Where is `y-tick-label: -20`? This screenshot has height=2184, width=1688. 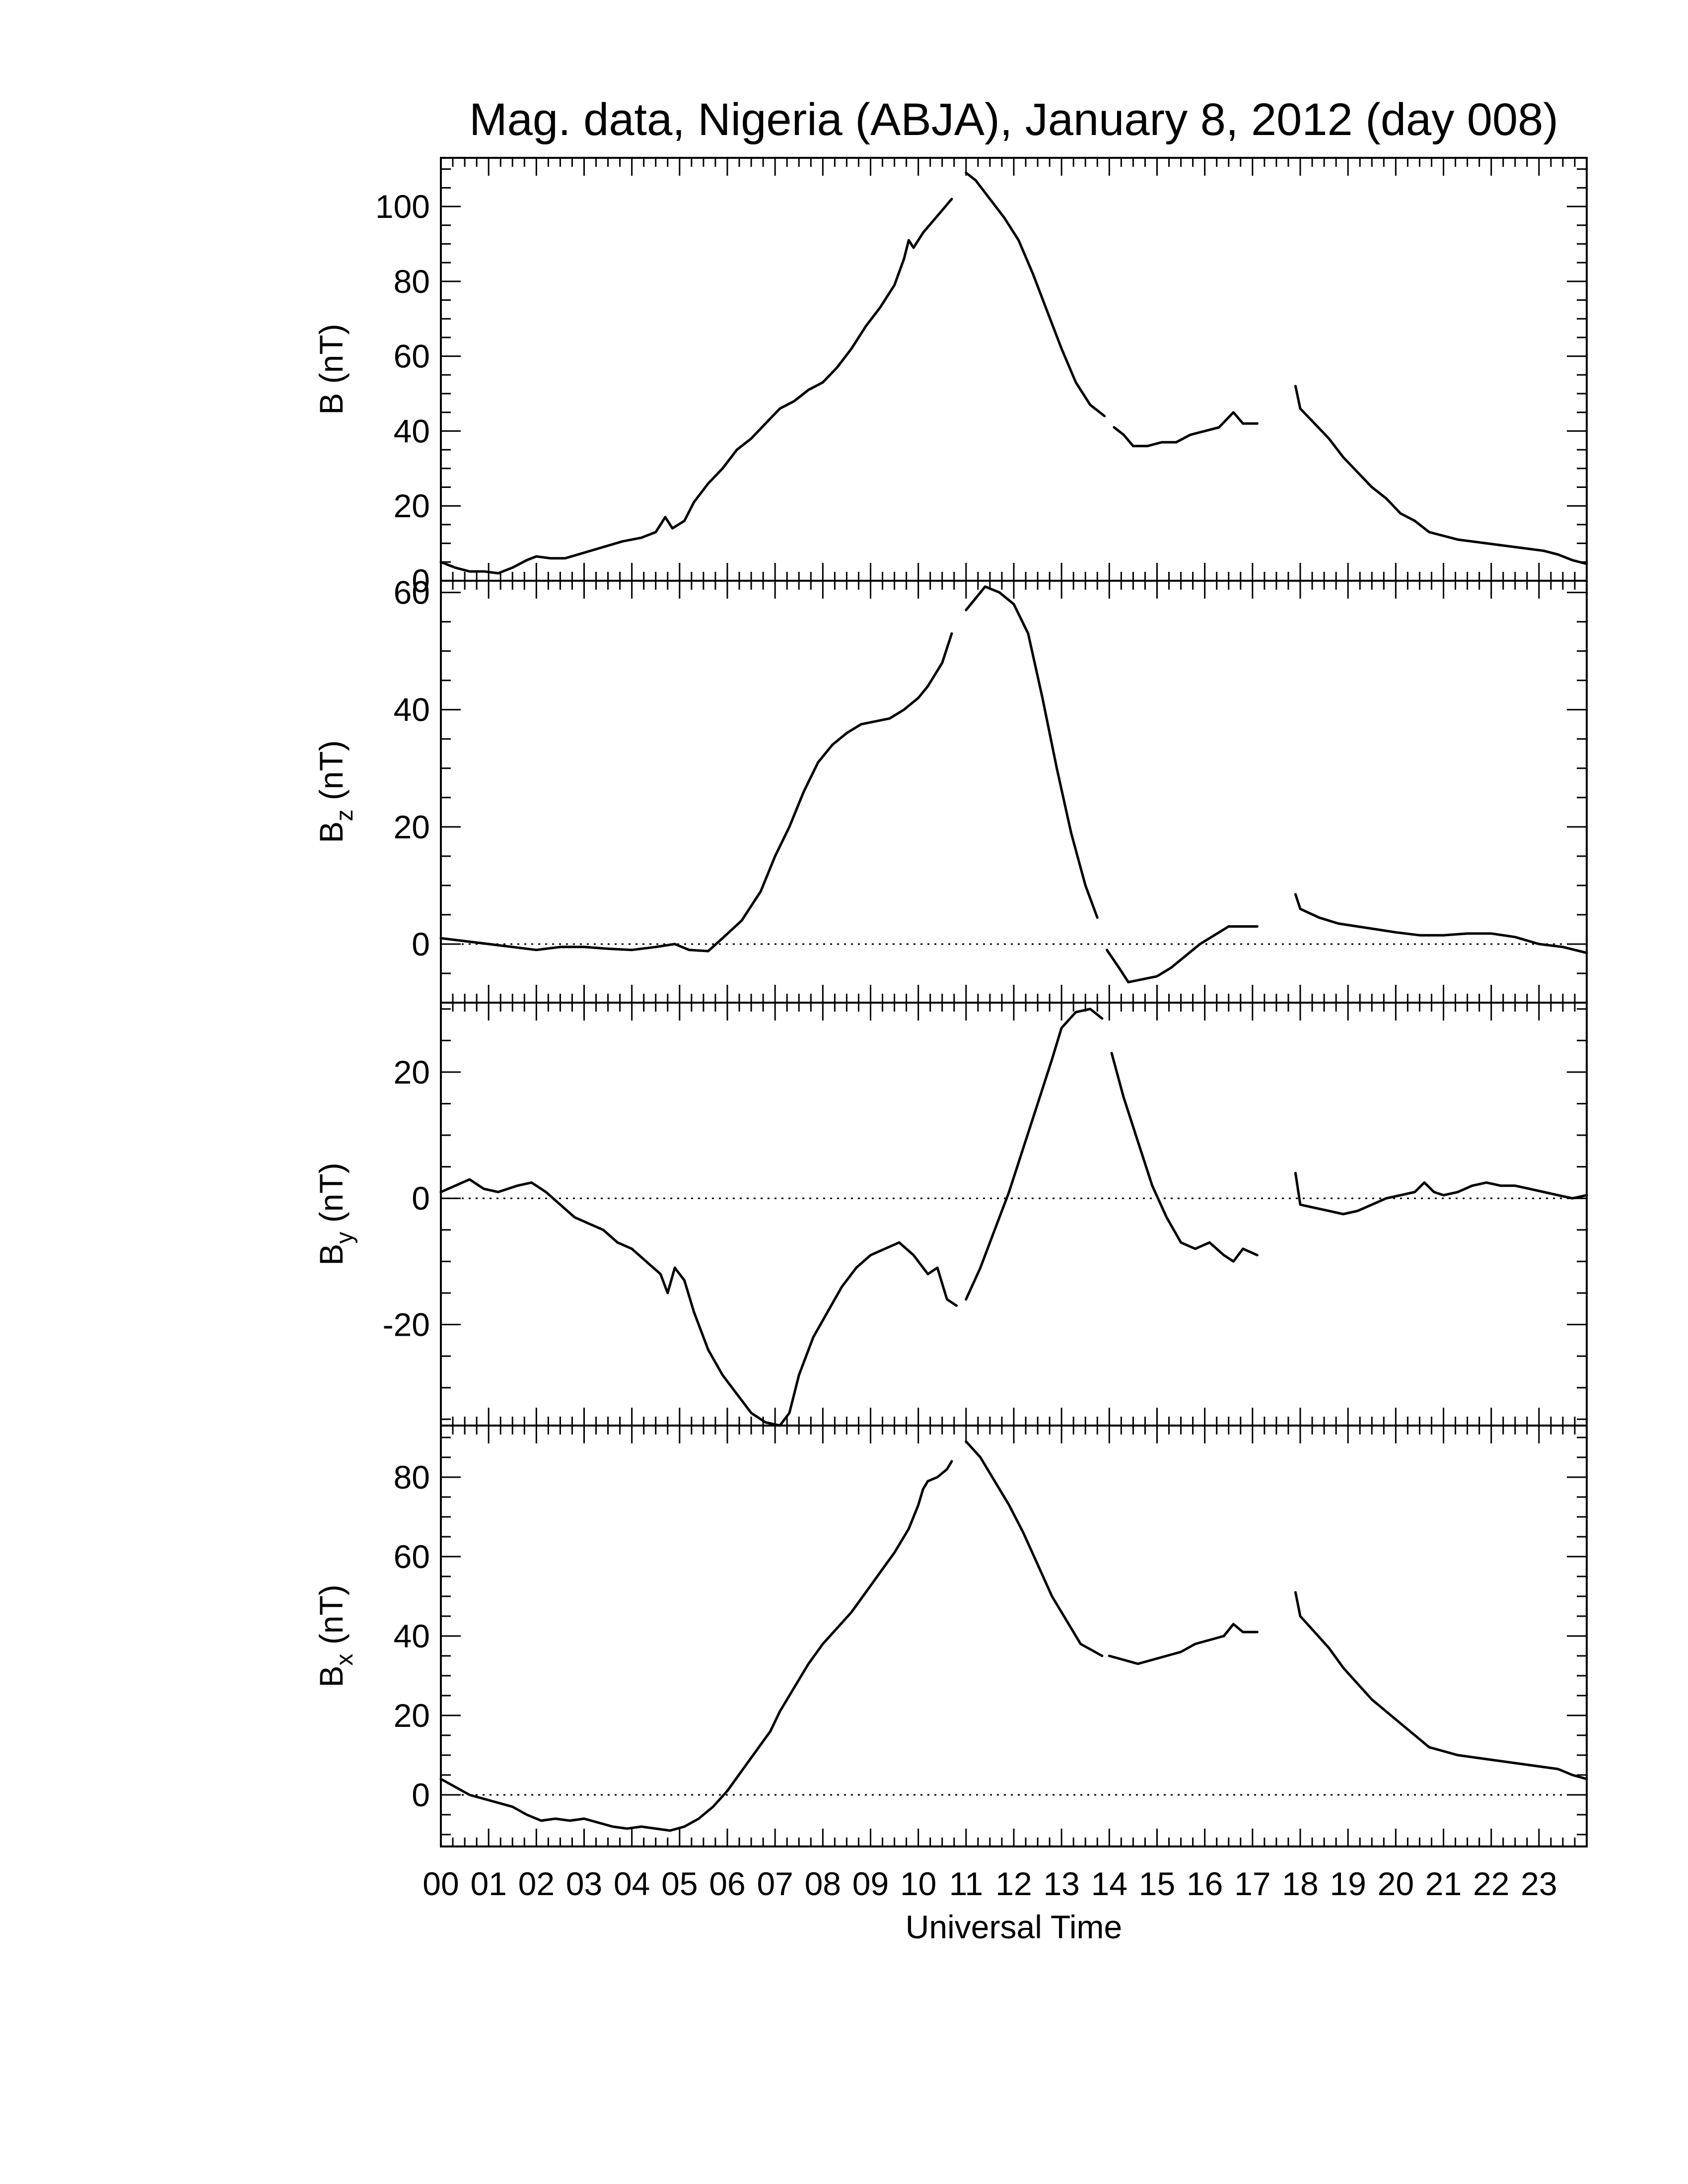
y-tick-label: -20 is located at coordinates (406, 1324).